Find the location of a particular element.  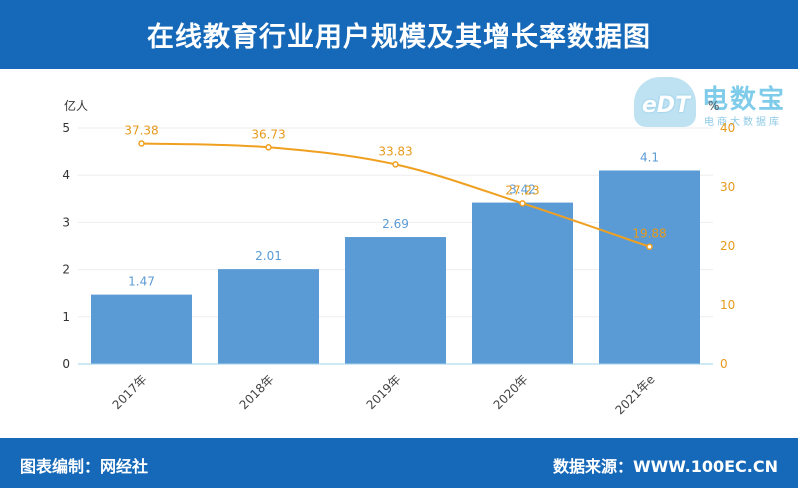

cloud-icon is located at coordinates (665, 102).